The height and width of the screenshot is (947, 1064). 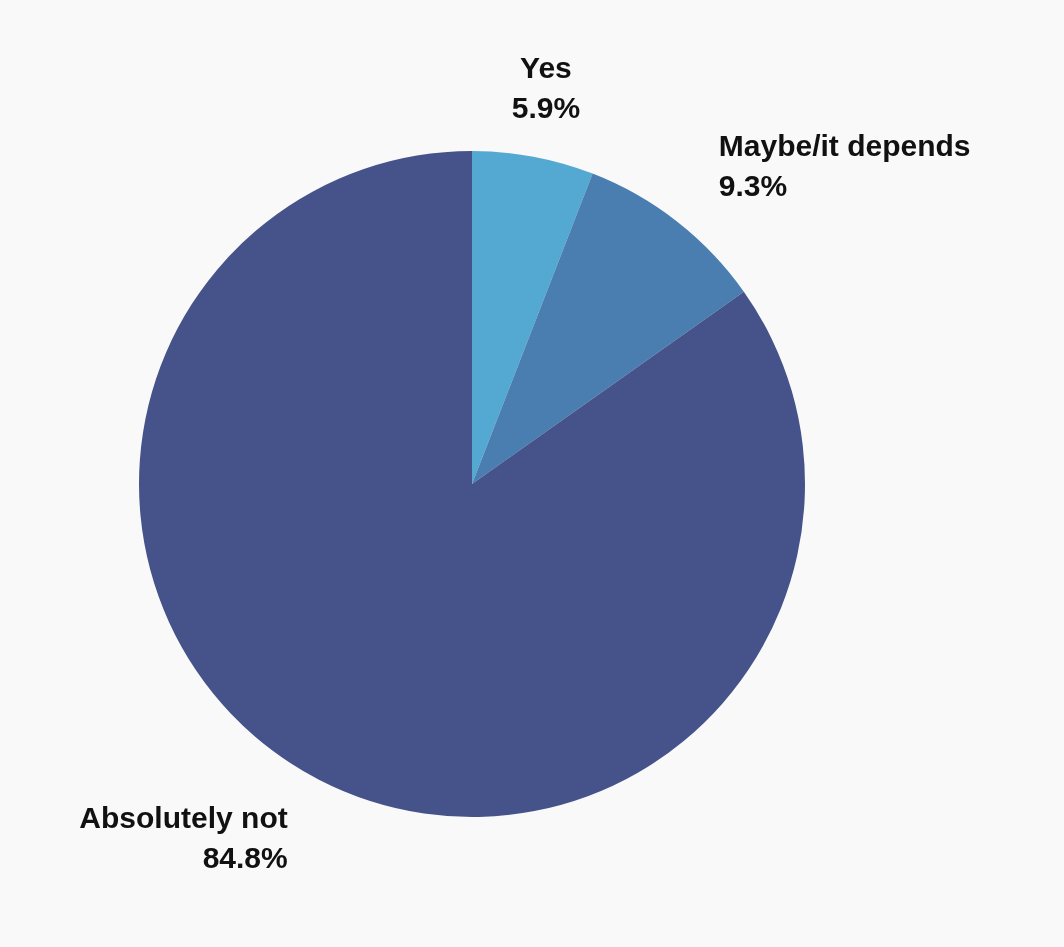 I want to click on data-label: 9.3%, so click(x=753, y=186).